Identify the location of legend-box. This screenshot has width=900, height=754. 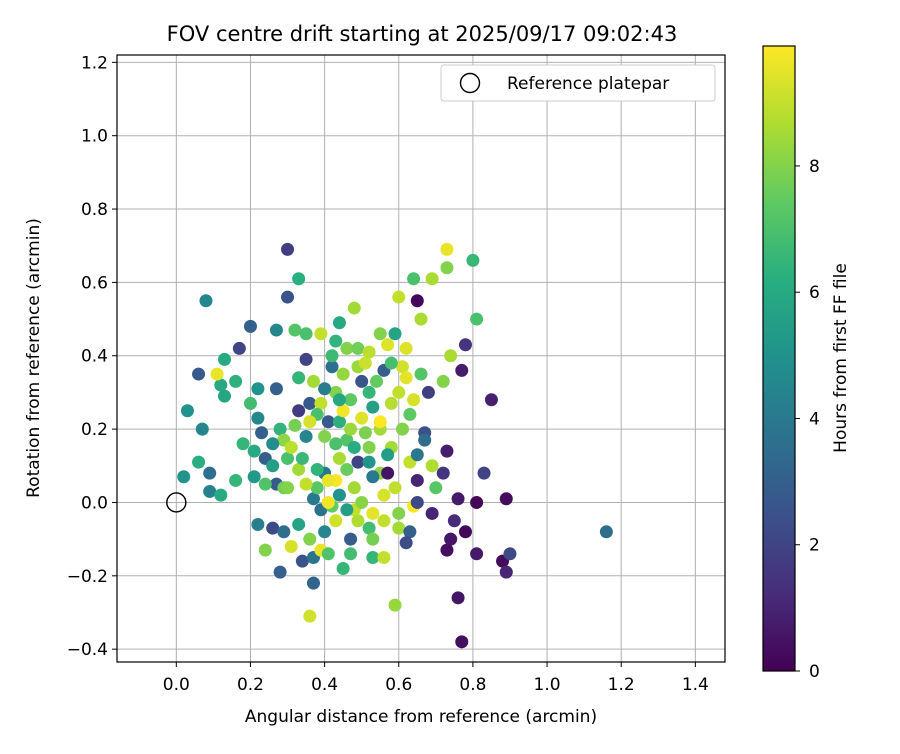
(578, 83).